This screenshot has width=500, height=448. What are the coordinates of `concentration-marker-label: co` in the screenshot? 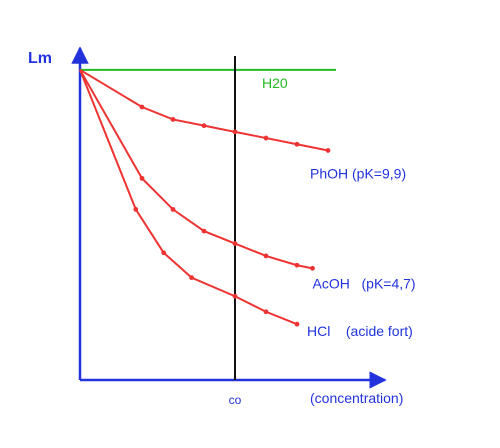 It's located at (235, 400).